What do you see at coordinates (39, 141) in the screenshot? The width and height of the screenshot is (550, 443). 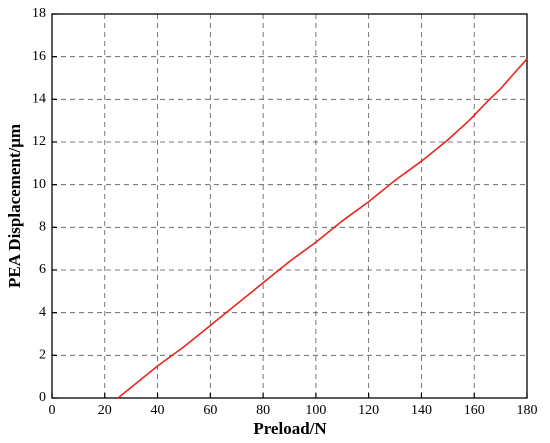 I see `y-tick-label: 12` at bounding box center [39, 141].